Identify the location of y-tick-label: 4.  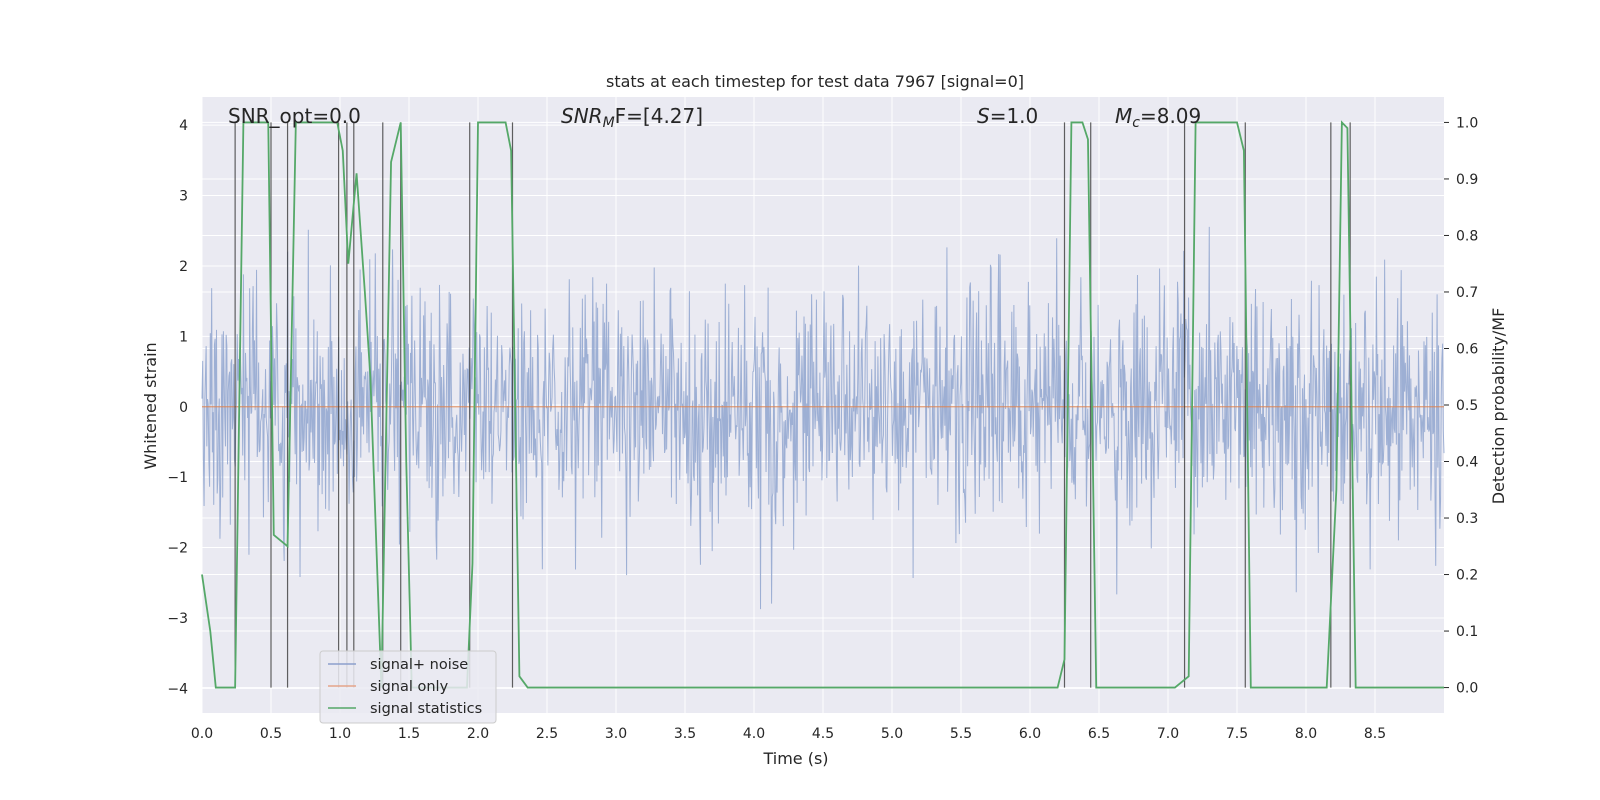
(183, 126).